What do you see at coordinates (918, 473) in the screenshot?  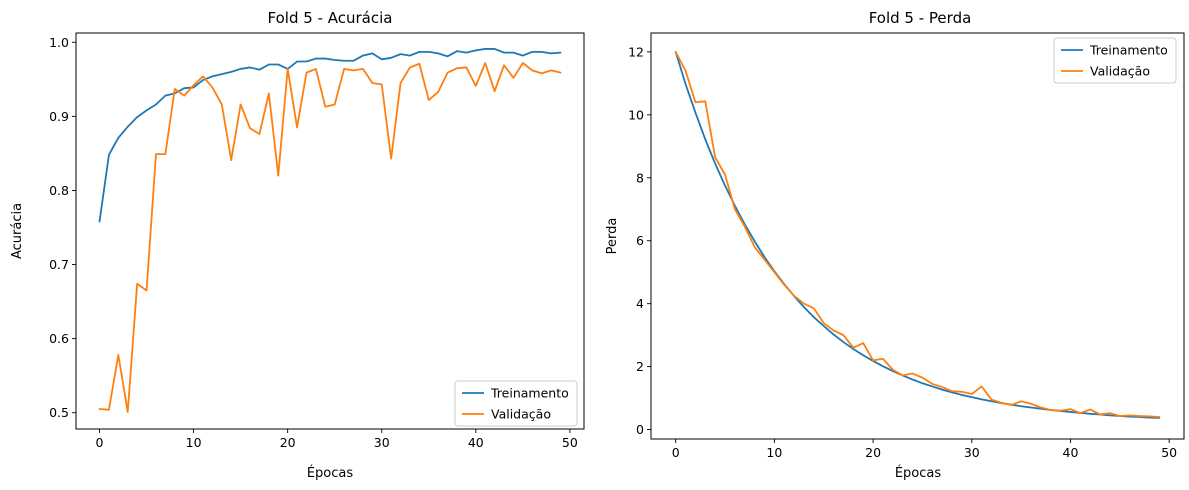 I see `loss-chart-xlabel: Épocas` at bounding box center [918, 473].